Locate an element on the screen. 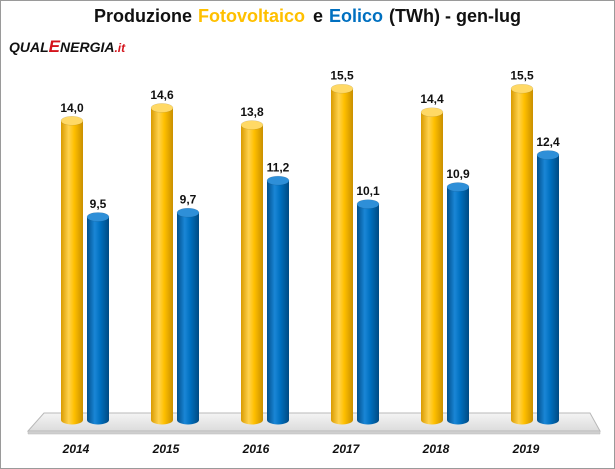 The image size is (615, 469). logo-suffix: .it is located at coordinates (120, 48).